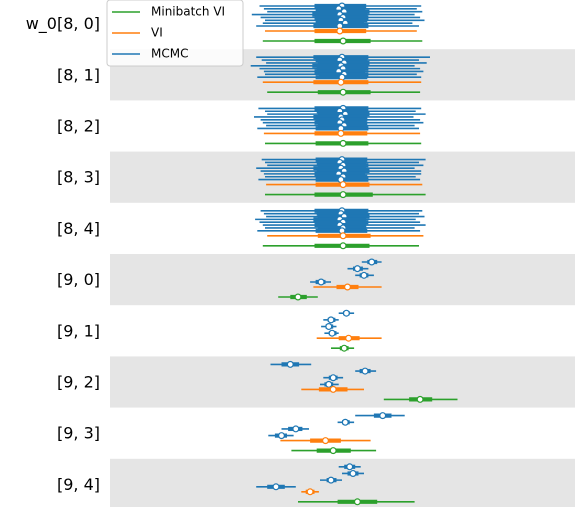  I want to click on legend: Minibatch VI VI MCMC, so click(175, 33).